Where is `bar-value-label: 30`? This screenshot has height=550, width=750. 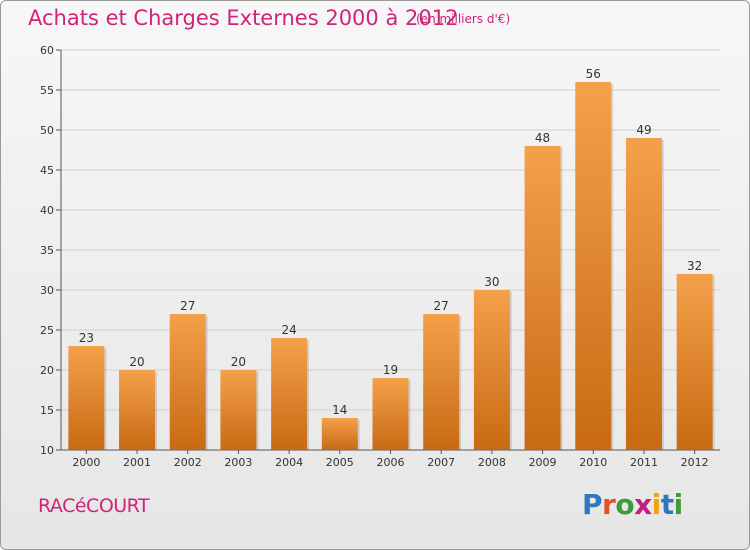 bar-value-label: 30 is located at coordinates (491, 282).